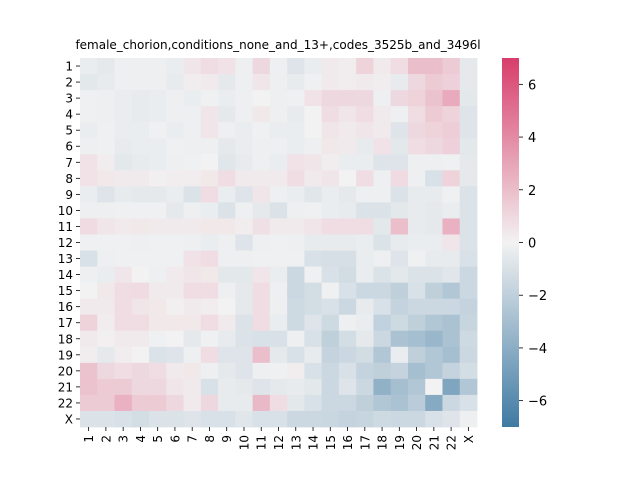  I want to click on colorbar-tick-label: −2, so click(537, 296).